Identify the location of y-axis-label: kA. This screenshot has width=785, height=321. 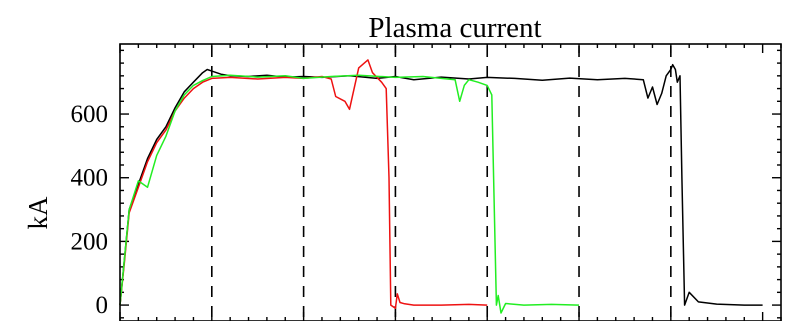
(38, 213).